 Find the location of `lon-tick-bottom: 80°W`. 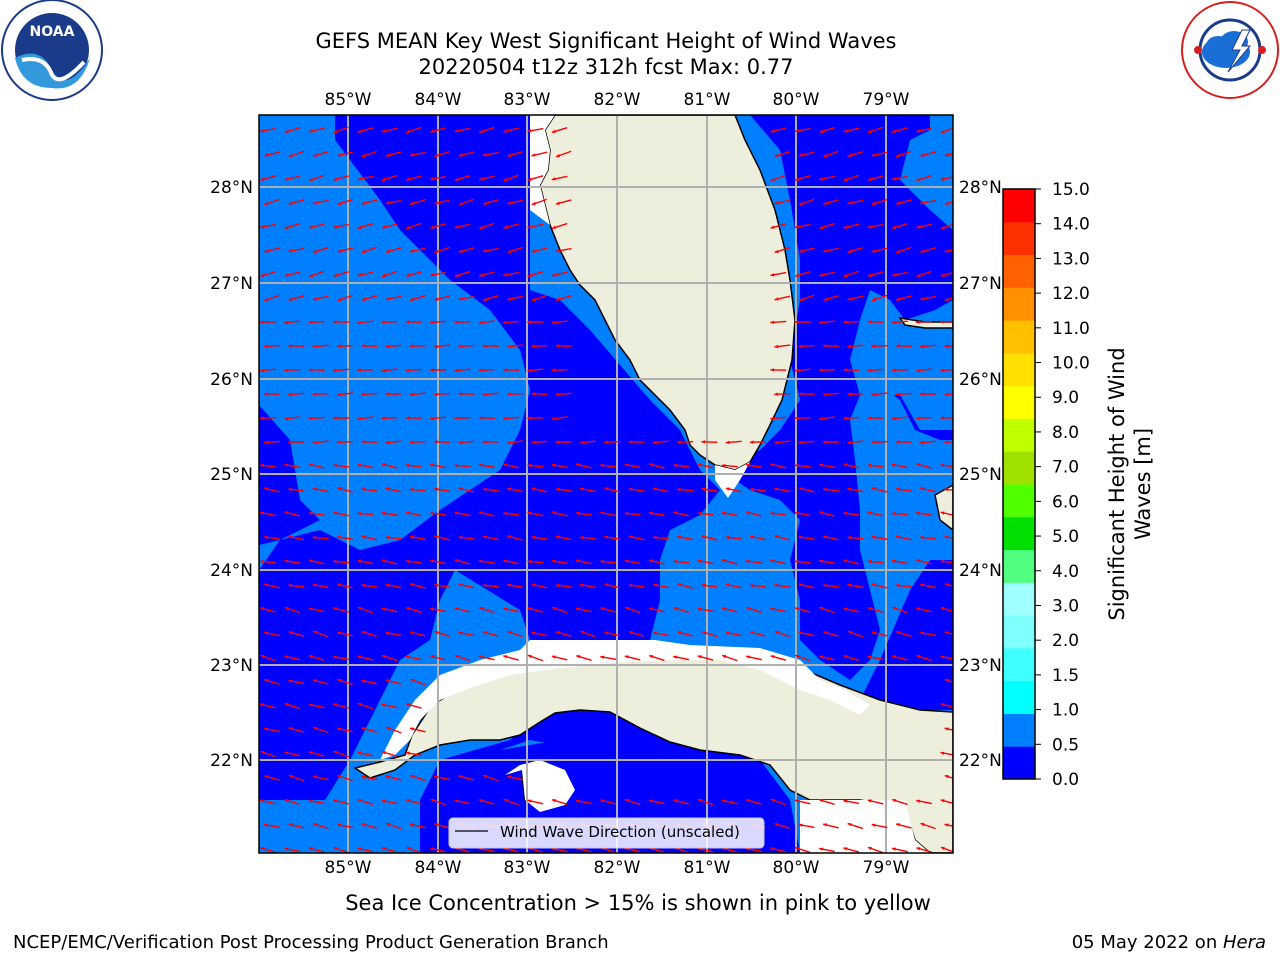

lon-tick-bottom: 80°W is located at coordinates (796, 868).